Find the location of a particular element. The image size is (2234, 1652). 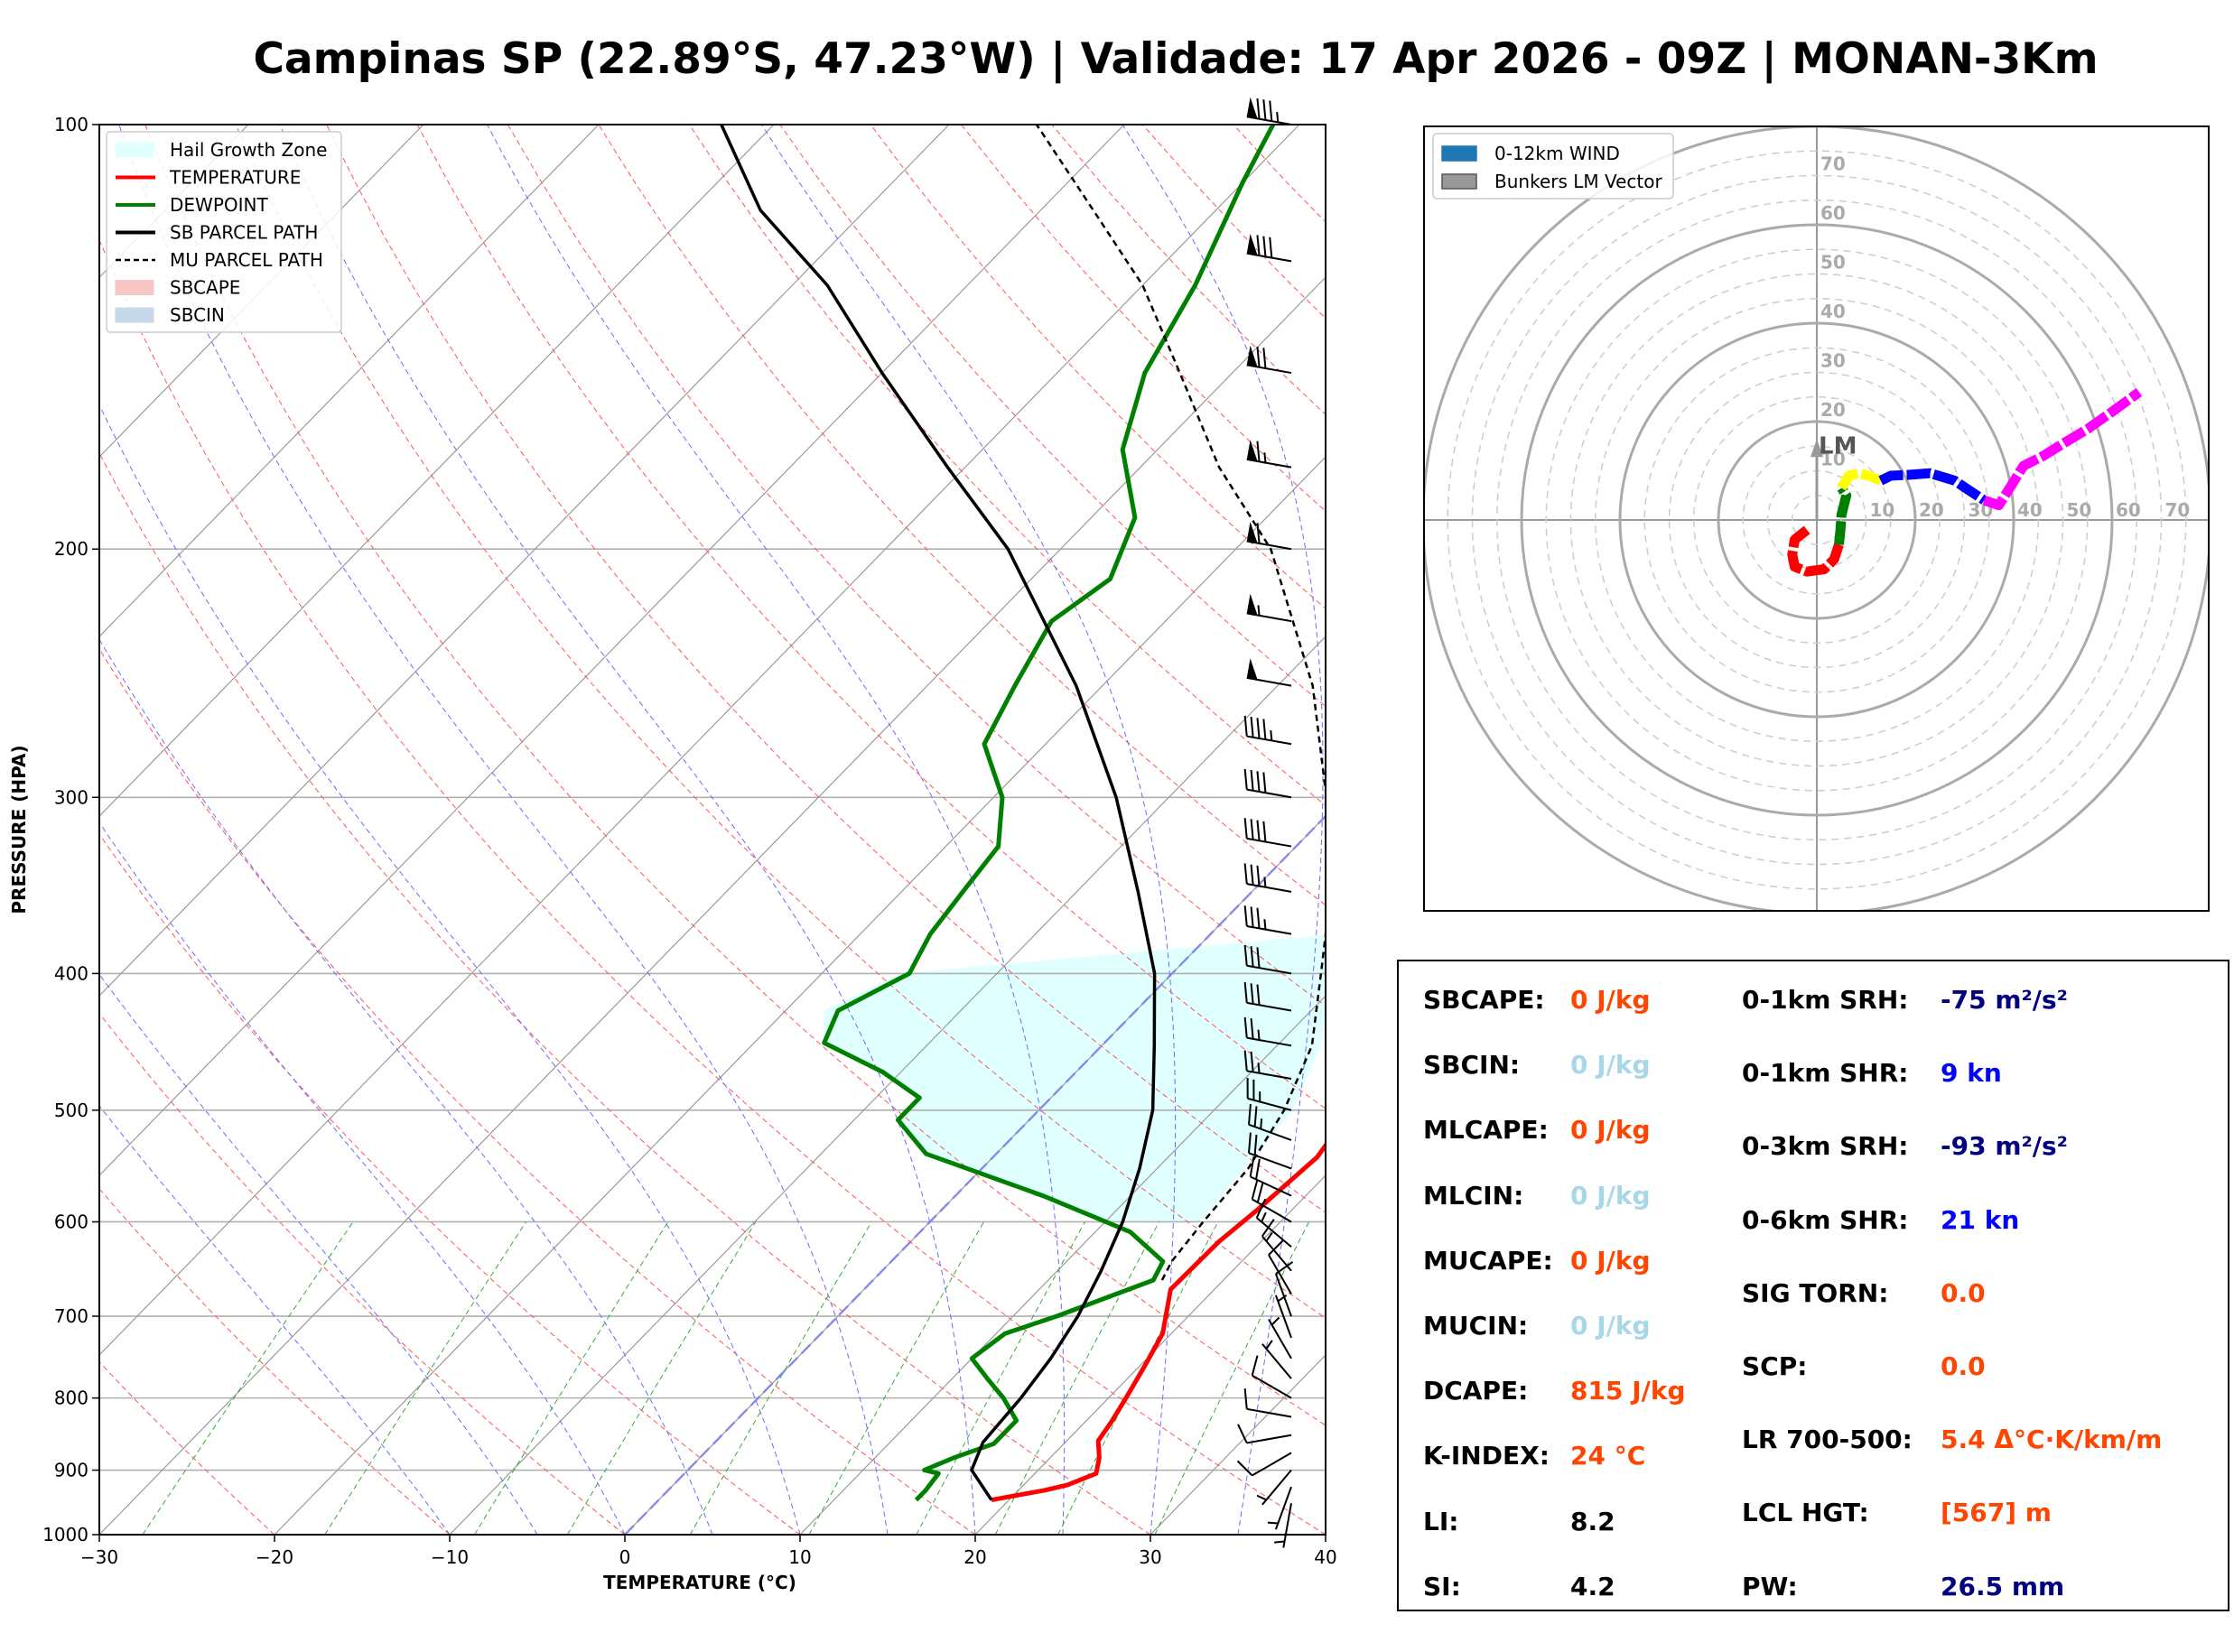

y-tick-label: 500 is located at coordinates (71, 1110).